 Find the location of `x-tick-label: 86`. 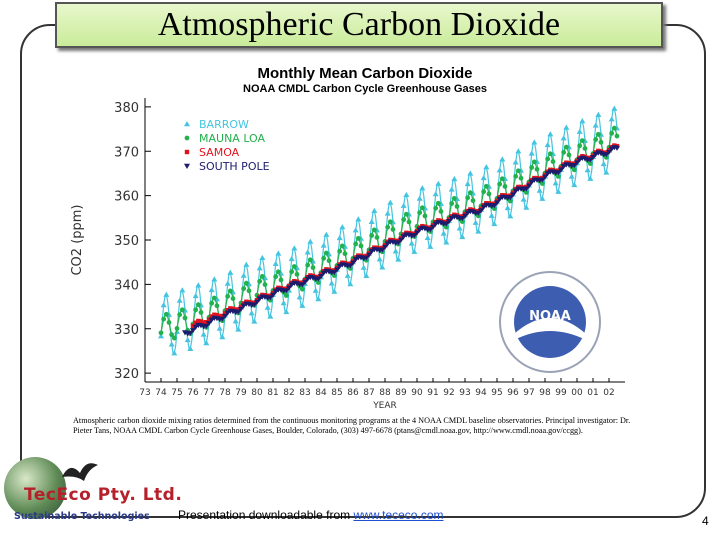

x-tick-label: 86 is located at coordinates (353, 393).